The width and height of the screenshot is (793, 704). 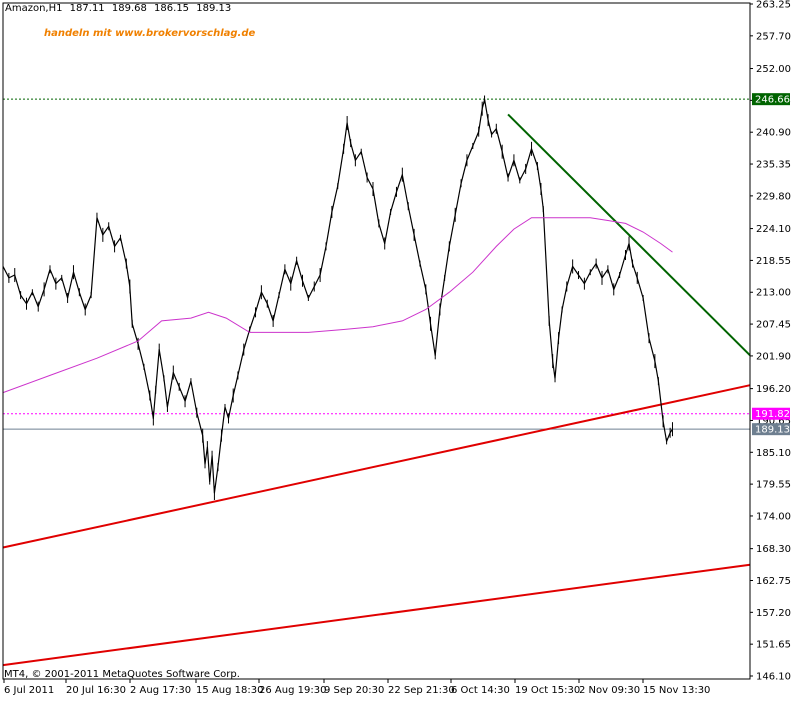 I want to click on y-tick-label: 207.45, so click(x=773, y=325).